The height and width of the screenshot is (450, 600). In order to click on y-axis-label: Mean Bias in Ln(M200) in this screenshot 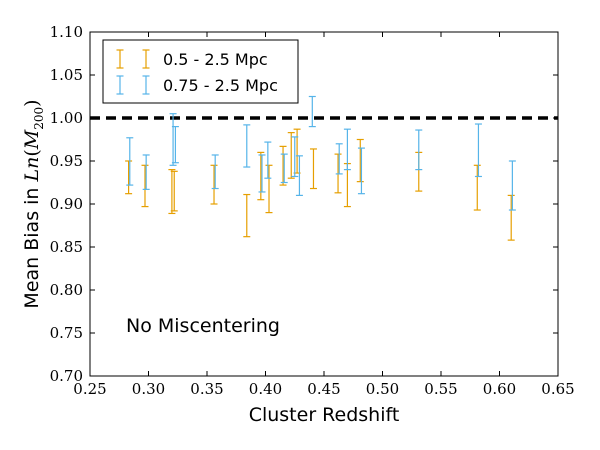, I will do `click(33, 203)`.